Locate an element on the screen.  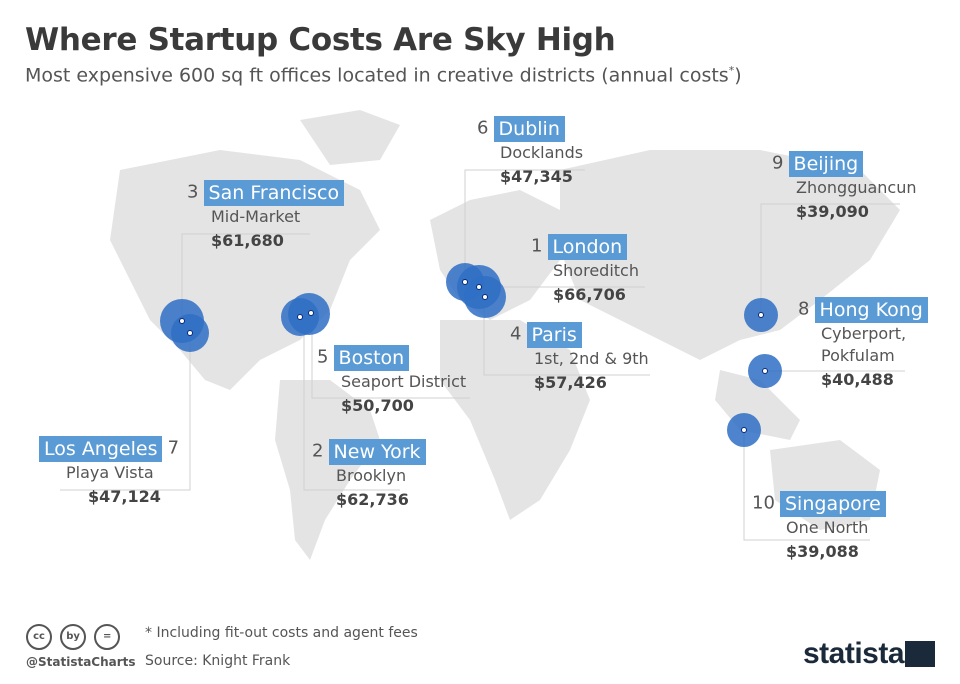
page-title: Where Startup Costs Are Sky High is located at coordinates (320, 40).